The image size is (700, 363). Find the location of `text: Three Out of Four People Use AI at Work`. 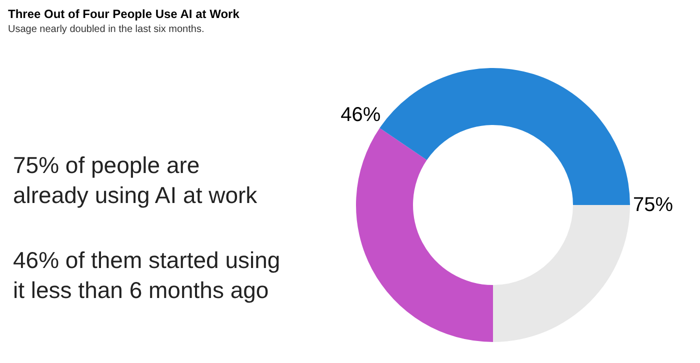

text: Three Out of Four People Use AI at Work is located at coordinates (124, 14).